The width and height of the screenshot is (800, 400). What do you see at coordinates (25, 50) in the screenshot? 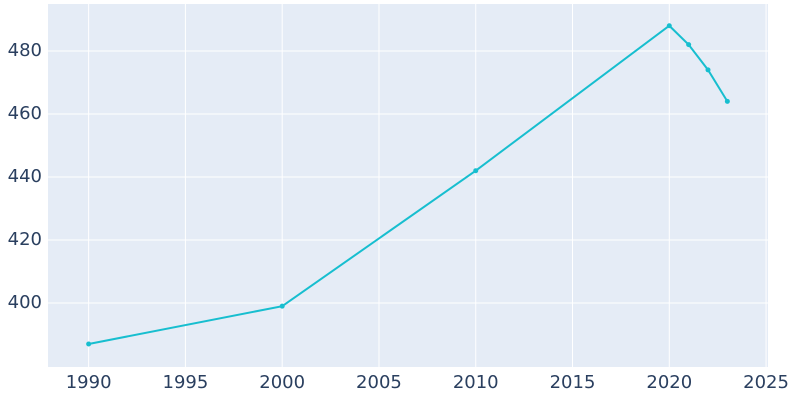
I see `y-tick-label: 480` at bounding box center [25, 50].